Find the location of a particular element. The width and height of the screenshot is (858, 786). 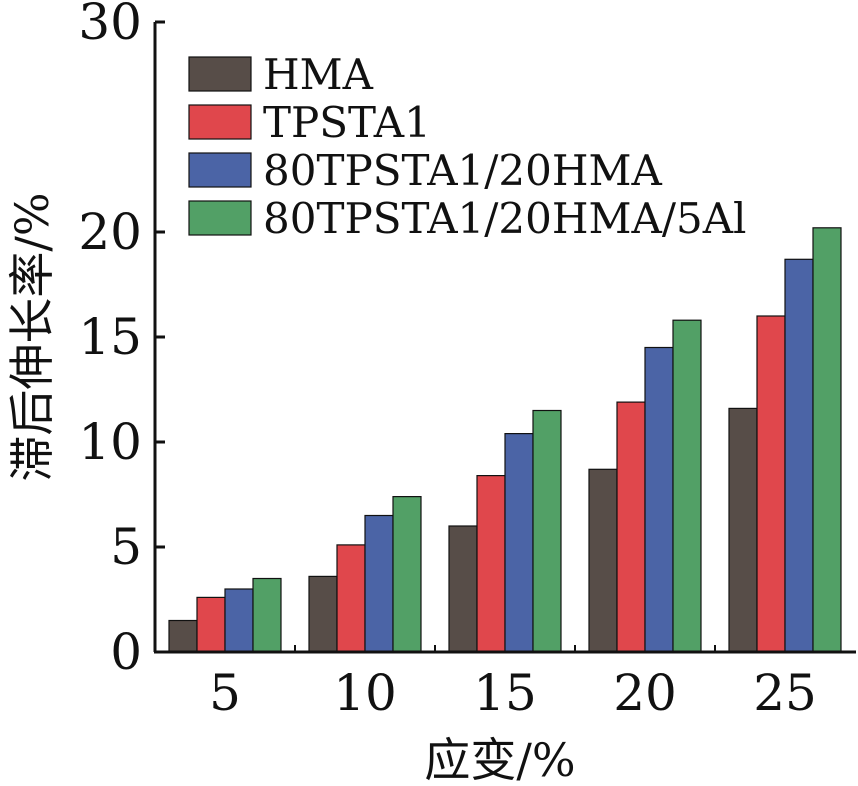

x-ticks: 5 10 15 20 25 is located at coordinates (513, 683).